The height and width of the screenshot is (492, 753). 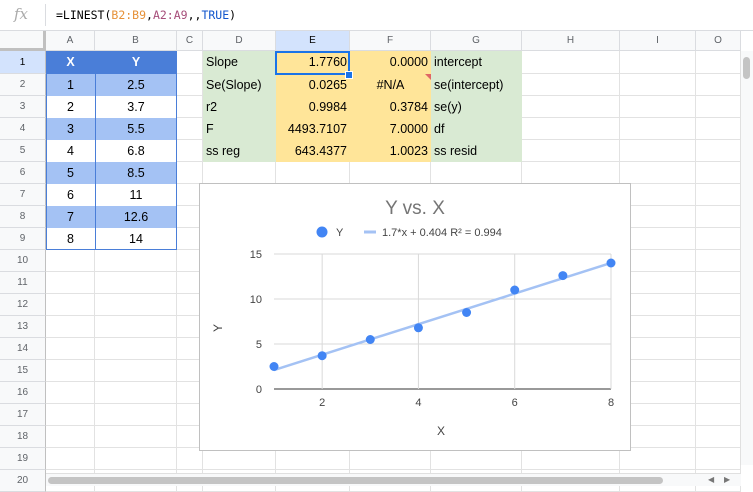 I want to click on column-header-h: H, so click(x=571, y=41).